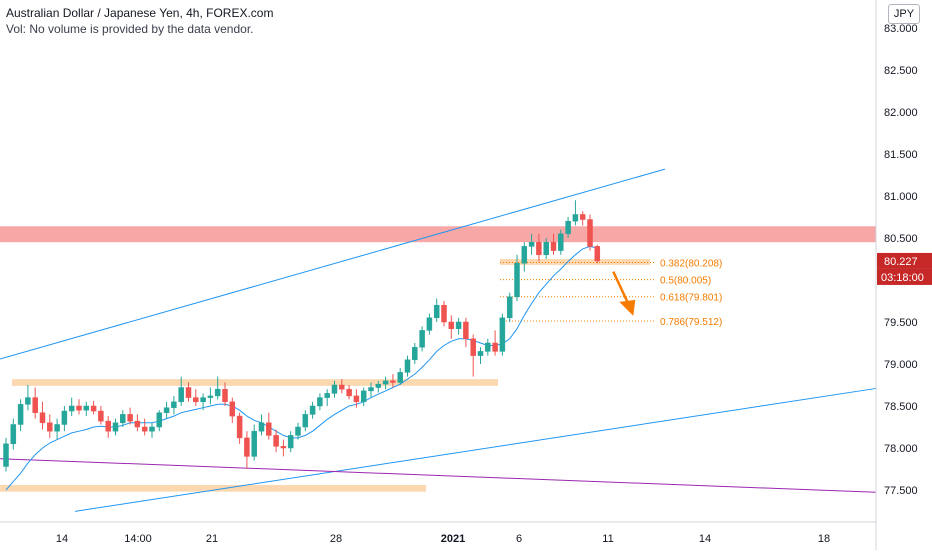 The height and width of the screenshot is (555, 932). I want to click on time-tick-label: 18, so click(824, 539).